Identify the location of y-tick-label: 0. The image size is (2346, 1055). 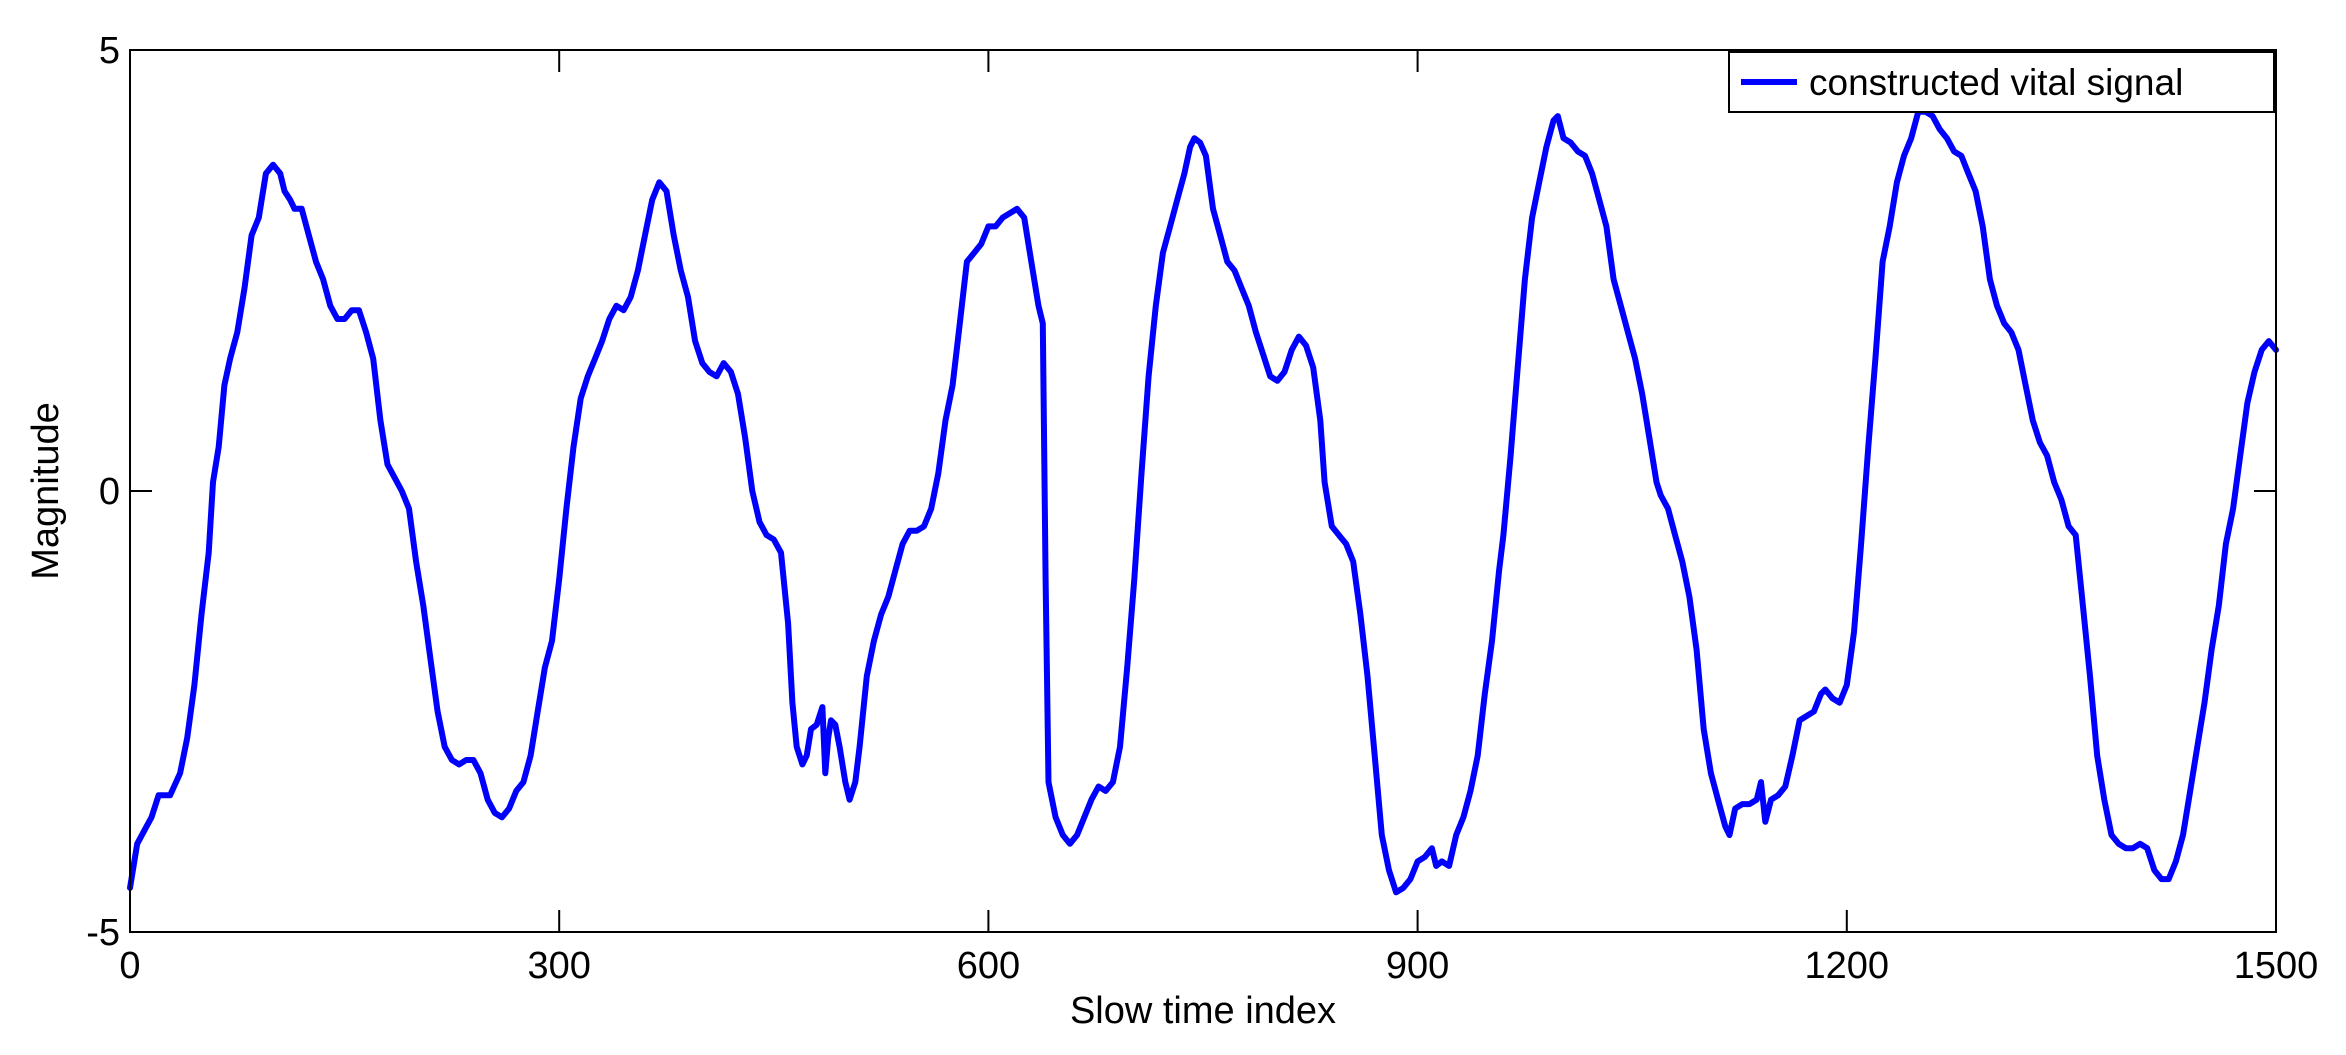
(109, 492).